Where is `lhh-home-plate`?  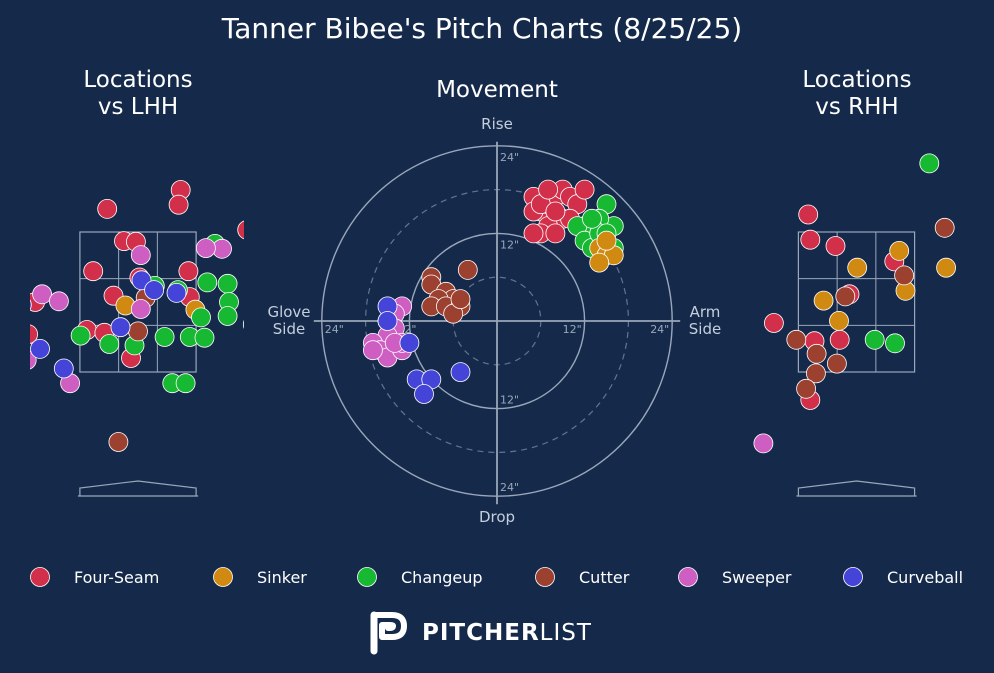
lhh-home-plate is located at coordinates (138, 488).